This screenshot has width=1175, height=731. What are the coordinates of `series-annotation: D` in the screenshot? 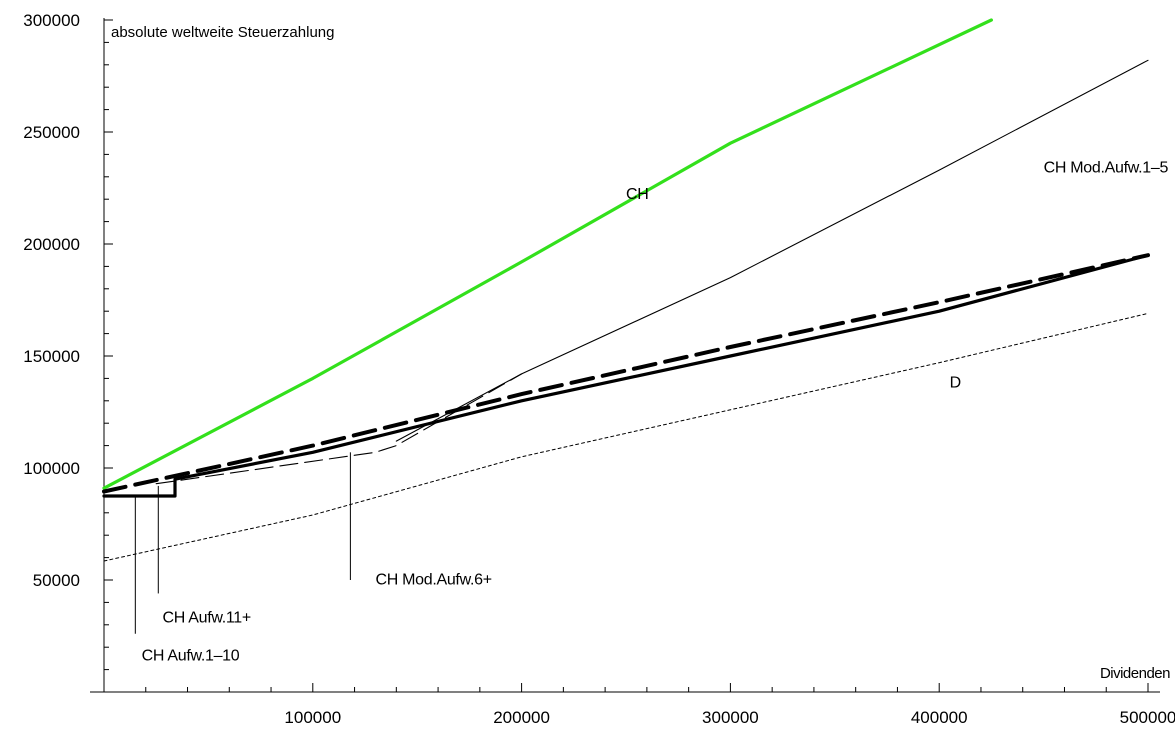 It's located at (955, 382).